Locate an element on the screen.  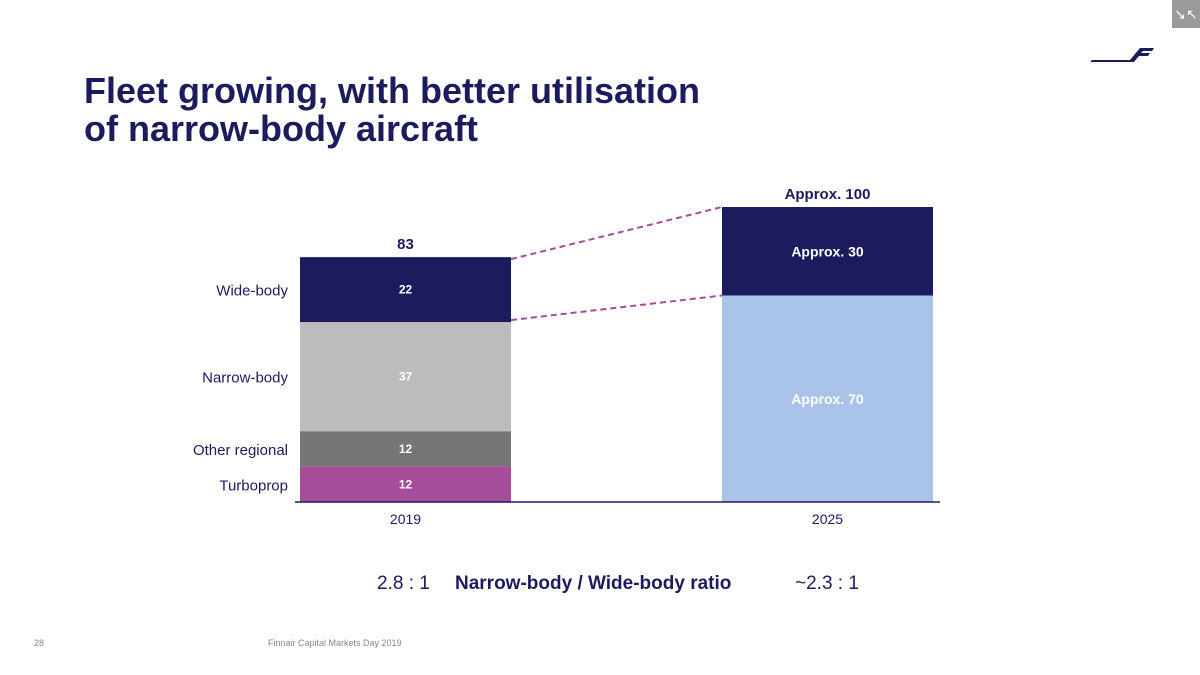
ratio-label: Narrow-body / Wide-body ratio is located at coordinates (593, 583).